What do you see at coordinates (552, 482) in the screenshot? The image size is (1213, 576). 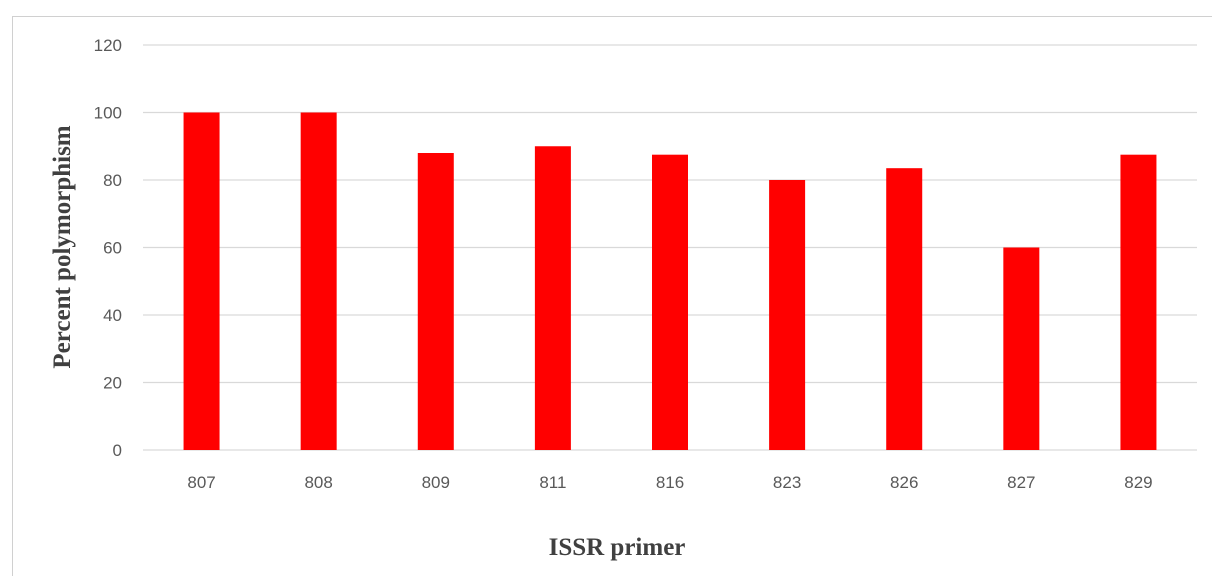 I see `x-tick-label: 811` at bounding box center [552, 482].